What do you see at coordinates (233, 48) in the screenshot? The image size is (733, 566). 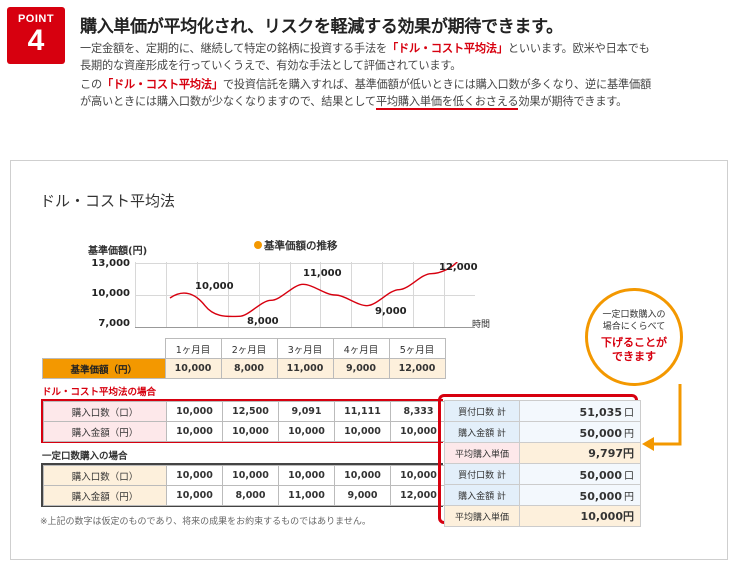 I see `para-text: 一定金額を、定期的に、継続して特定の銘柄に投資する手法を` at bounding box center [233, 48].